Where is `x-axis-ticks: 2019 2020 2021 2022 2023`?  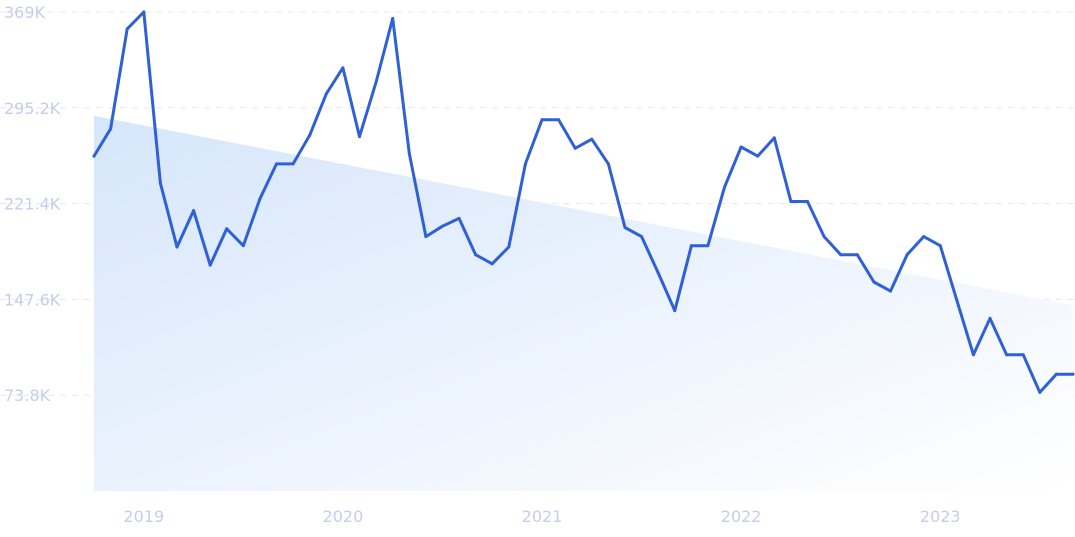
x-axis-ticks: 2019 2020 2021 2022 2023 is located at coordinates (541, 516).